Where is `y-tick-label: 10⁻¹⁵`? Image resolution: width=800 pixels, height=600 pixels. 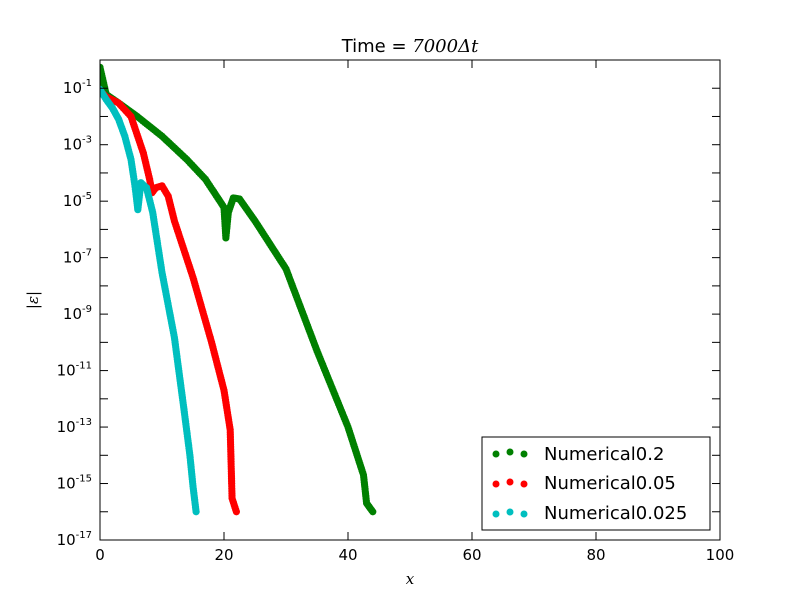
y-tick-label: 10⁻¹⁵ is located at coordinates (74, 483).